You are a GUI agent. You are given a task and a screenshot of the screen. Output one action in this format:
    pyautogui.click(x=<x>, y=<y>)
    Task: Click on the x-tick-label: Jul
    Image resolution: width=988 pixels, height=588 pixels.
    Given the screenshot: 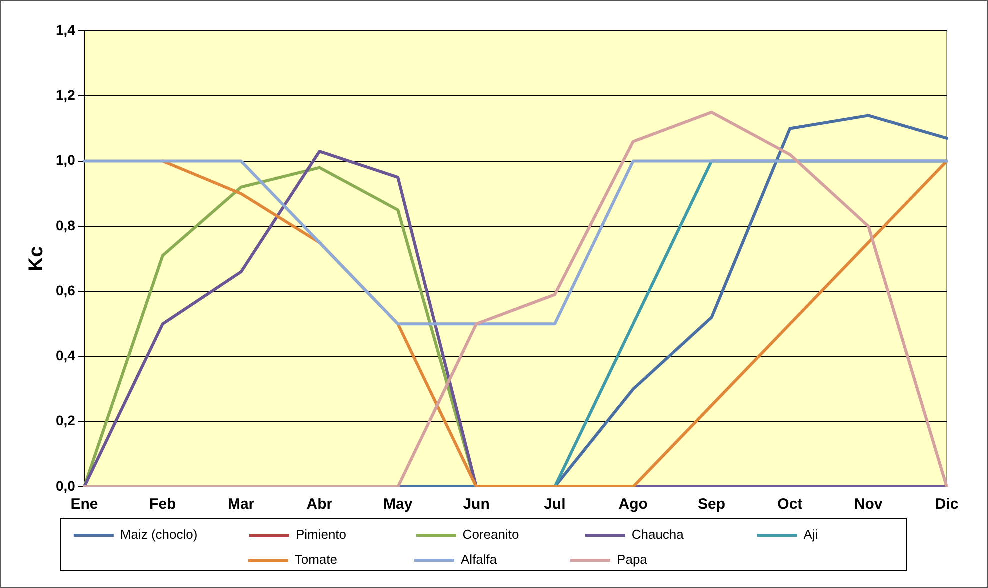 What is the action you would take?
    pyautogui.click(x=555, y=505)
    